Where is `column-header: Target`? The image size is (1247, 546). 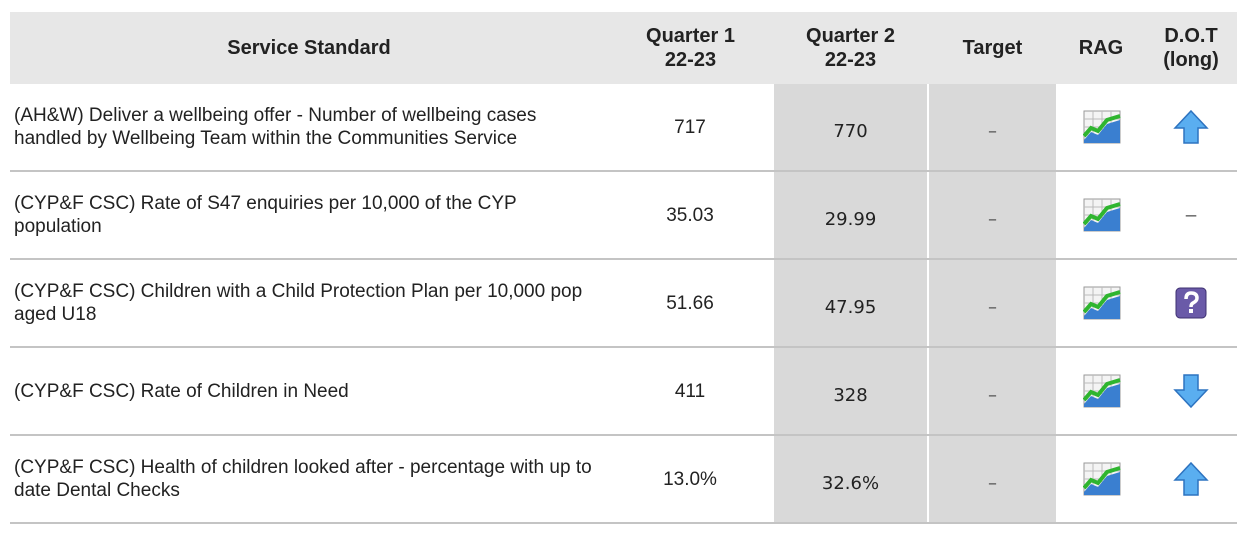
column-header: Target is located at coordinates (992, 48).